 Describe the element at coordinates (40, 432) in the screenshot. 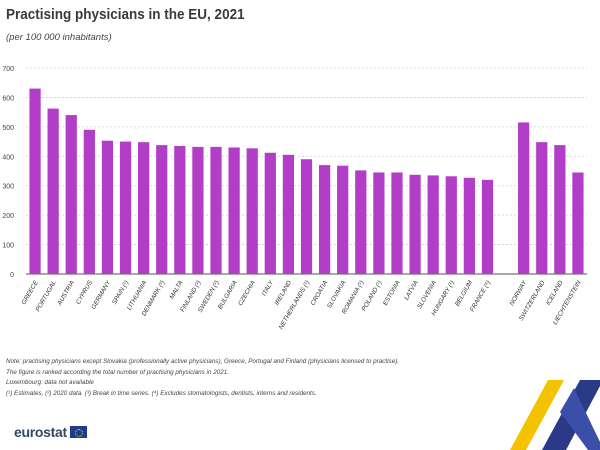

I see `logo-text: eurostat` at that location.